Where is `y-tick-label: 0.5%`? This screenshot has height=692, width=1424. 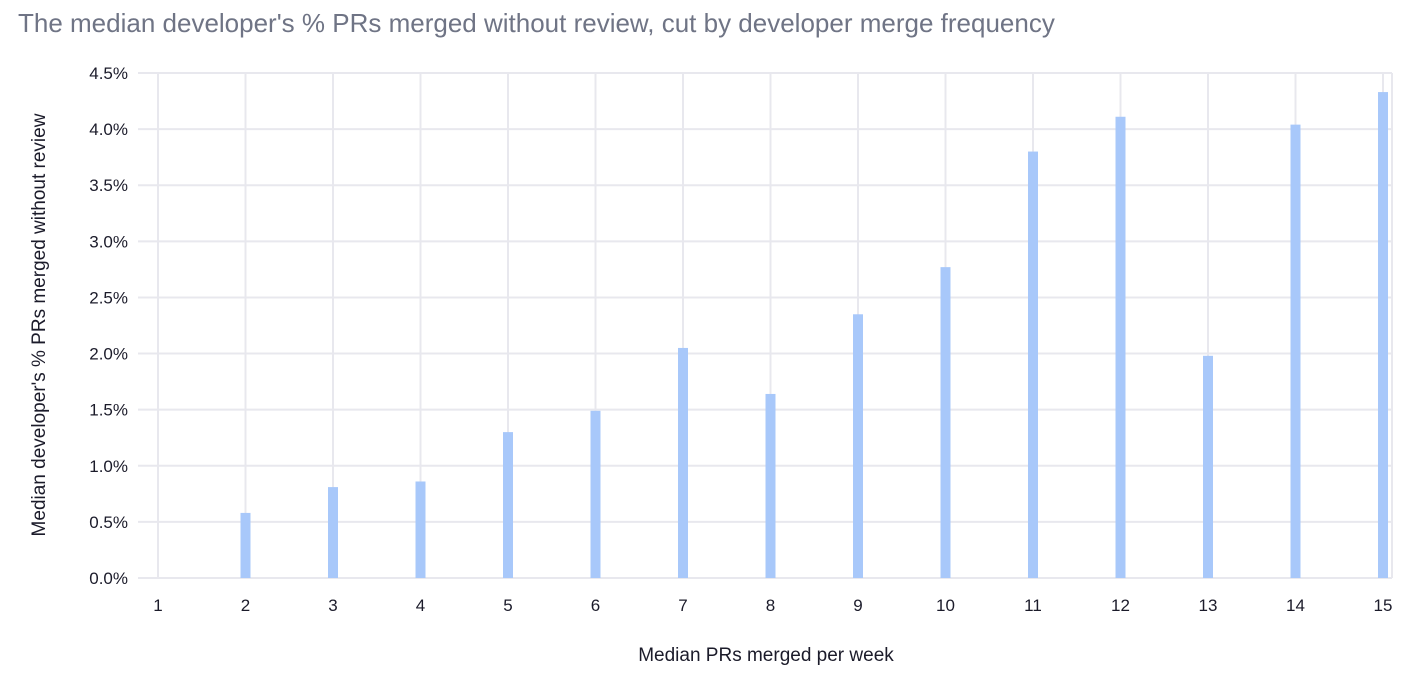
y-tick-label: 0.5% is located at coordinates (108, 522).